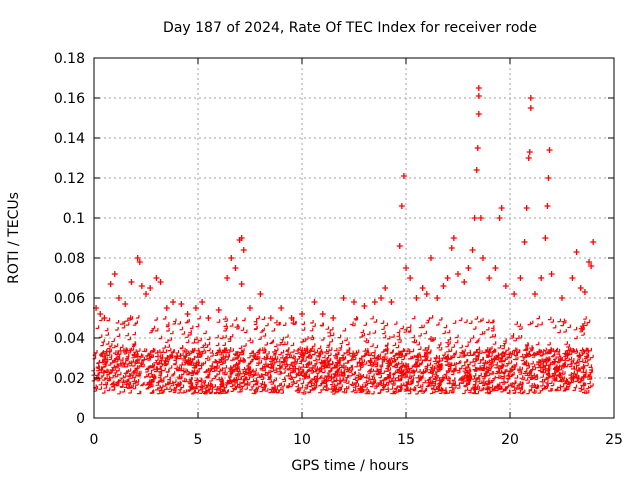 Image resolution: width=640 pixels, height=480 pixels. What do you see at coordinates (69, 179) in the screenshot?
I see `y-tick-label: 0.12` at bounding box center [69, 179].